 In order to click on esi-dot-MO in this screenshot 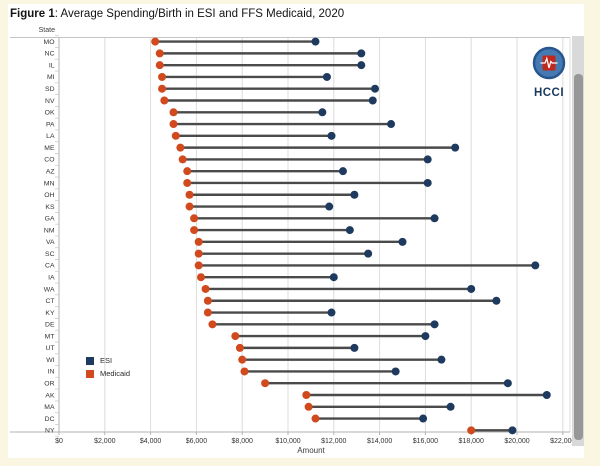, I will do `click(315, 41)`.